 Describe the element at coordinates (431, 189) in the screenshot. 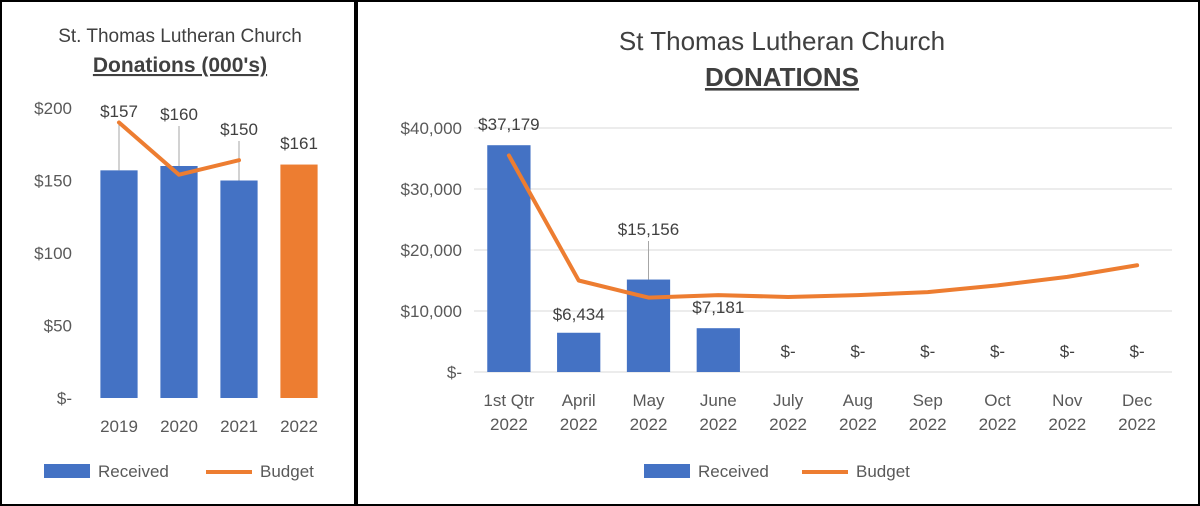

I see `y-tick-label: $30,000` at that location.